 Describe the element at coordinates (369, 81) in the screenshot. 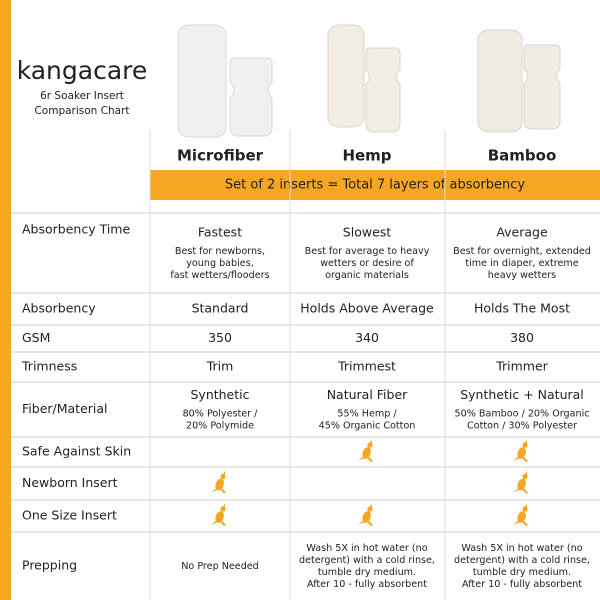

I see `product-images` at that location.